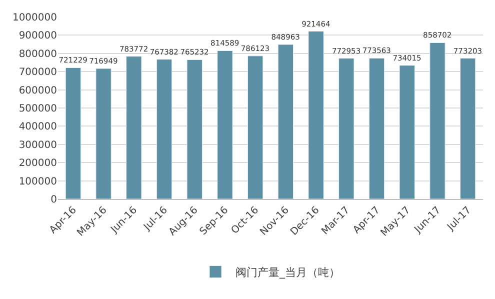 This screenshot has height=299, width=495. I want to click on y-tick-label: 500000, so click(37, 109).